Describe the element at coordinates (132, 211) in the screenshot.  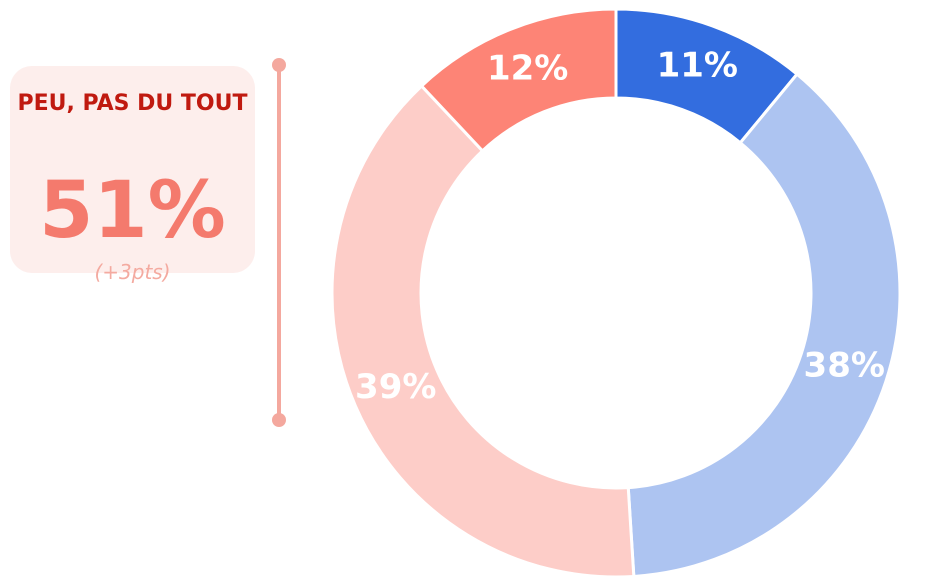
I see `summary-value: 51%` at that location.